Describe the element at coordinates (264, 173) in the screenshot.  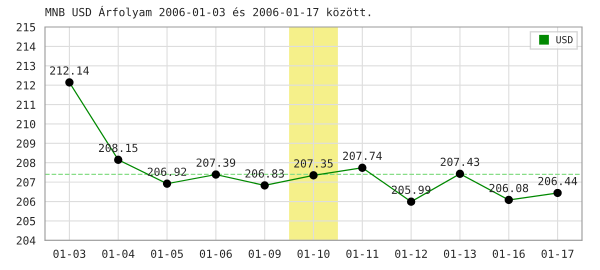
I see `data-label: 206.83` at that location.